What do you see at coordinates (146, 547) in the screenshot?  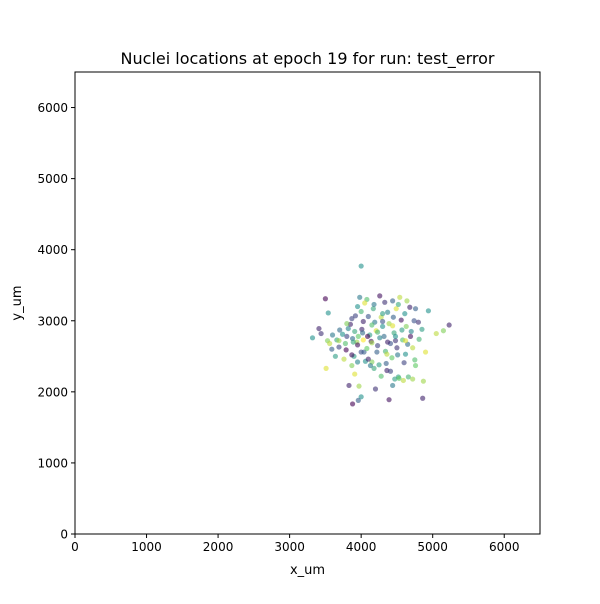 I see `x-tick-label: 1000` at bounding box center [146, 547].